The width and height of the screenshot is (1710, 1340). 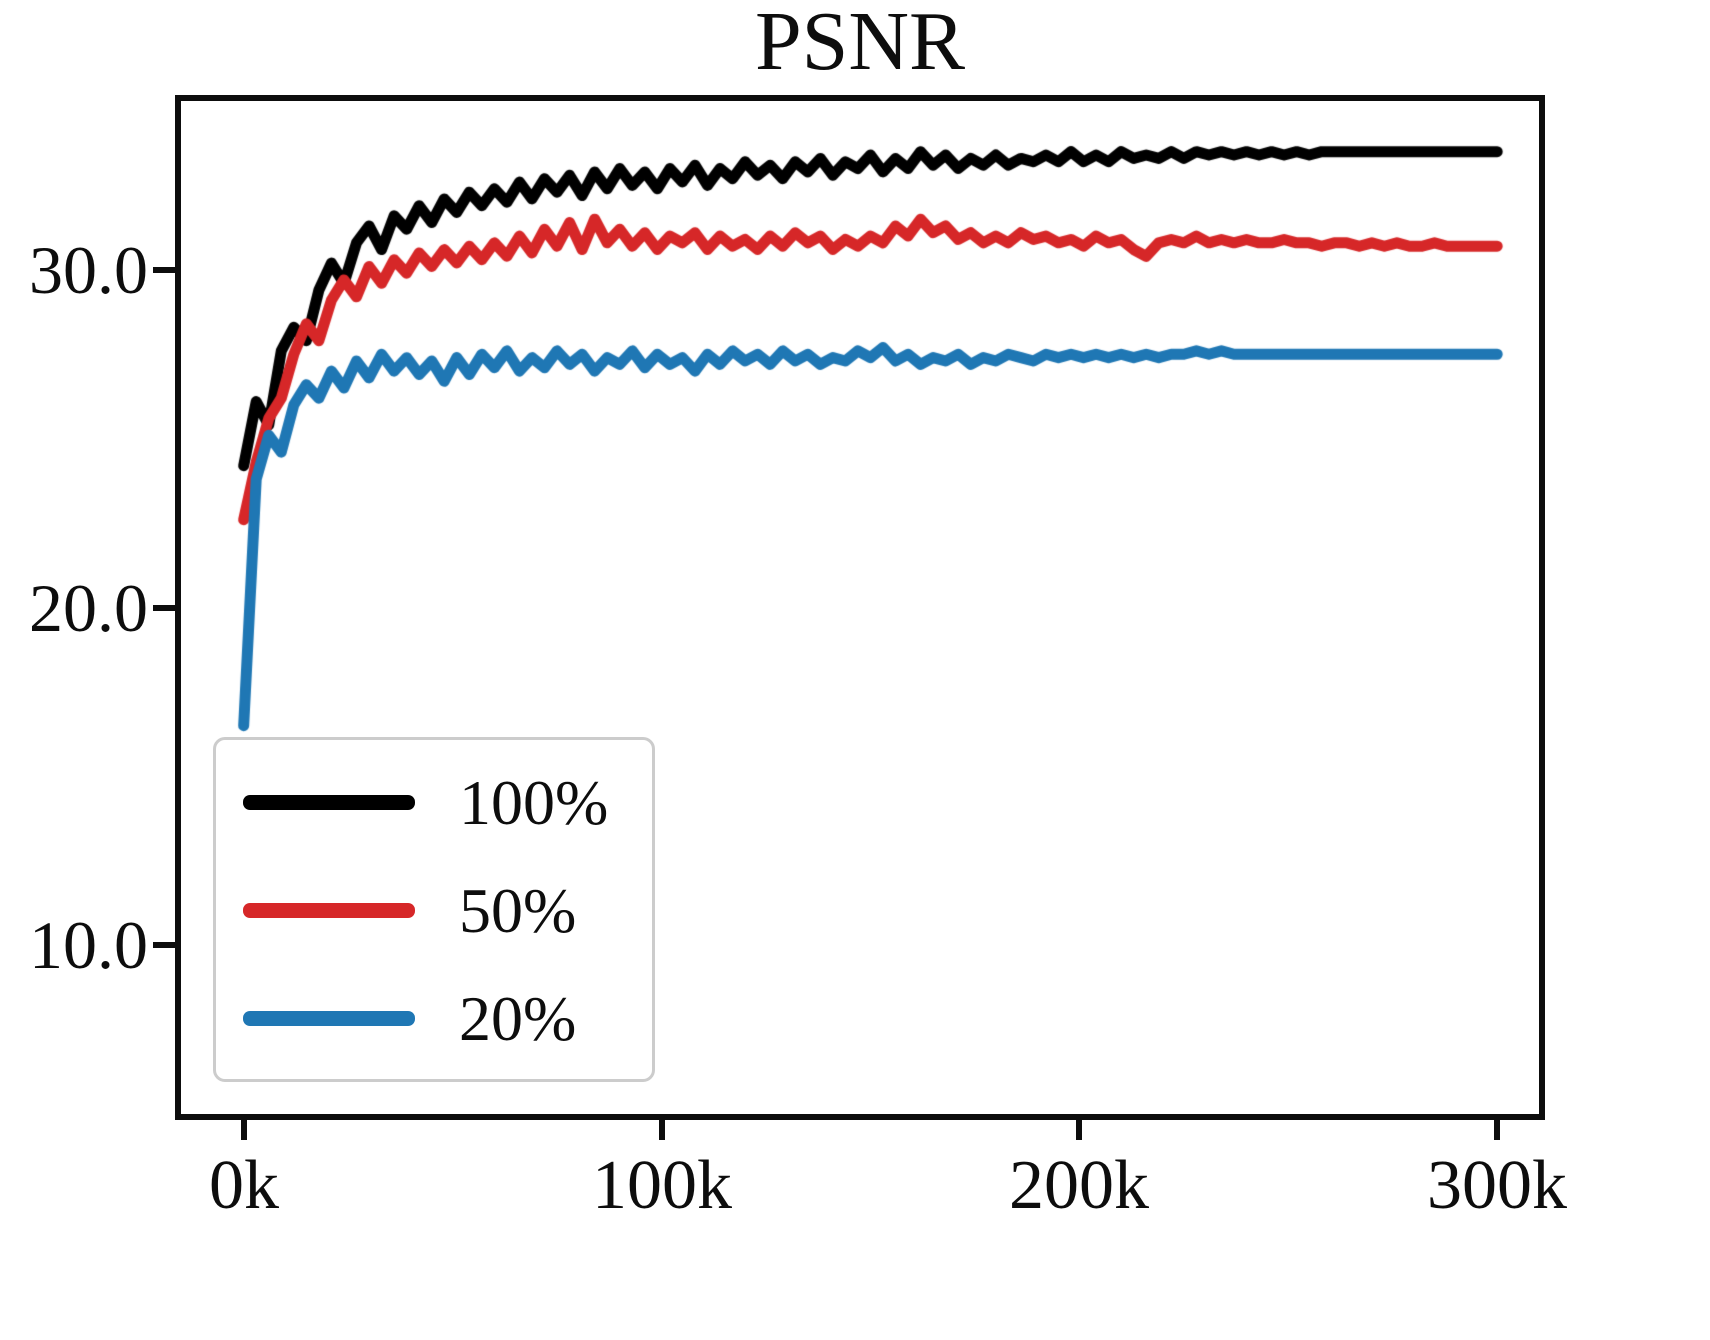 I want to click on chart-title: PSNR, so click(x=860, y=44).